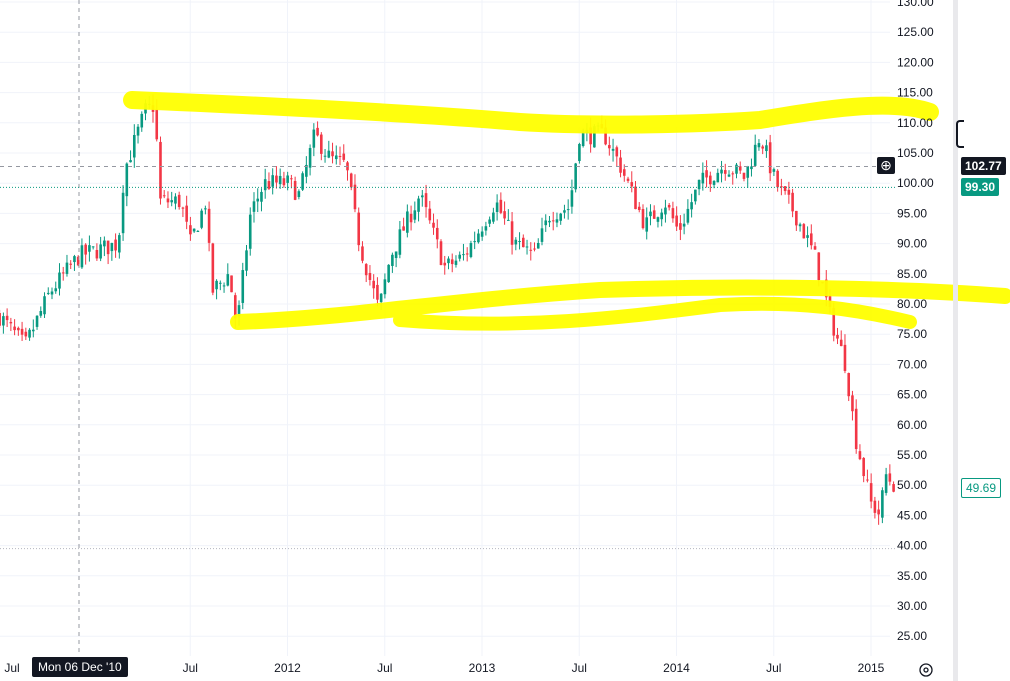 The width and height of the screenshot is (1010, 681). I want to click on support-highlight-upper, so click(620, 304).